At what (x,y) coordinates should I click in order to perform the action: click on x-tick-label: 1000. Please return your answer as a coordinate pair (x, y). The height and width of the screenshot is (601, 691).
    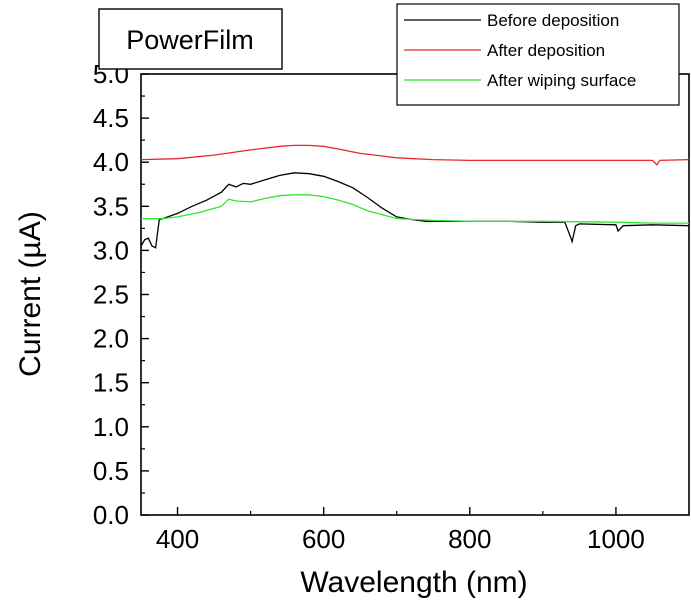
    Looking at the image, I should click on (616, 539).